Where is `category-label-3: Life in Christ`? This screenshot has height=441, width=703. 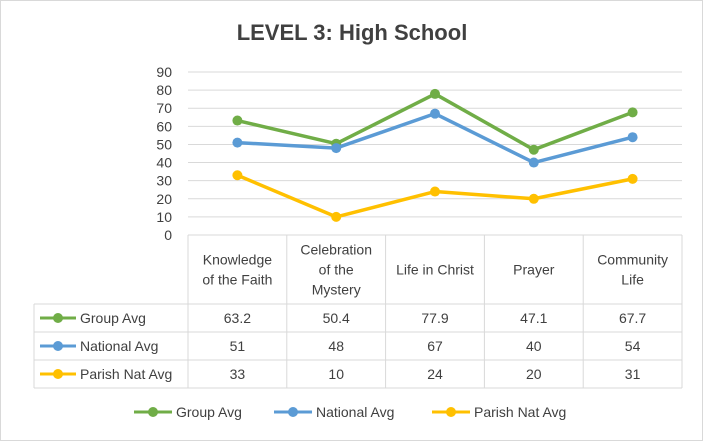 category-label-3: Life in Christ is located at coordinates (435, 270).